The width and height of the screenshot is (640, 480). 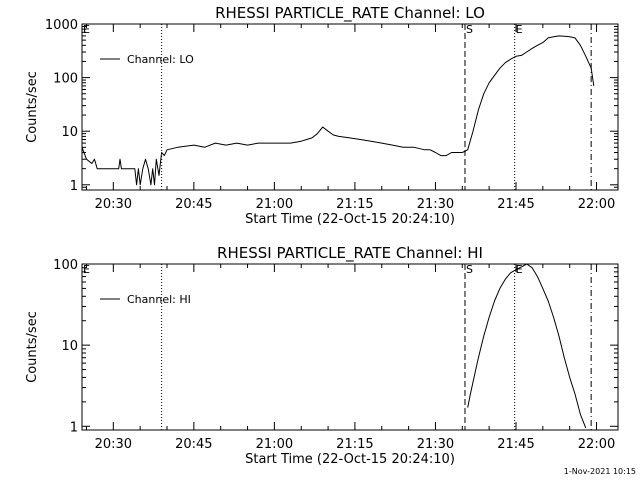 What do you see at coordinates (350, 253) in the screenshot?
I see `chart-title: RHESSI PARTICLE_RATE Channel: HI` at bounding box center [350, 253].